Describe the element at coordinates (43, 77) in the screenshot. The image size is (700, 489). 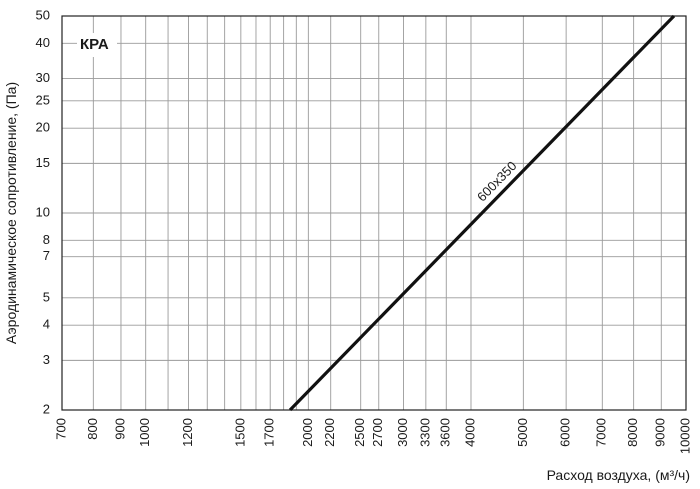
I see `y-tick-label-30: 30` at that location.